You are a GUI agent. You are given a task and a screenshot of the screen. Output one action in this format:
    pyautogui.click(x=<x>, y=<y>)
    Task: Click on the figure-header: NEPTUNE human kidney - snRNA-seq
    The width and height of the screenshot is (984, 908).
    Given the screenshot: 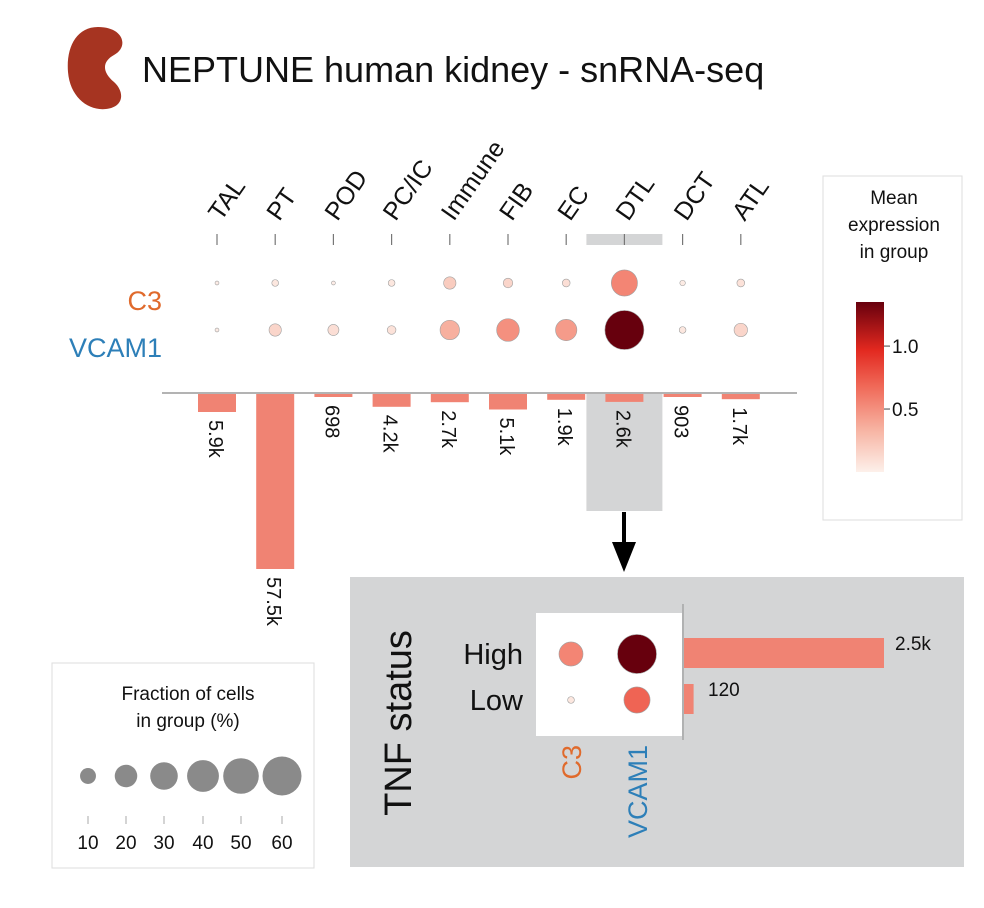 What is the action you would take?
    pyautogui.click(x=415, y=68)
    